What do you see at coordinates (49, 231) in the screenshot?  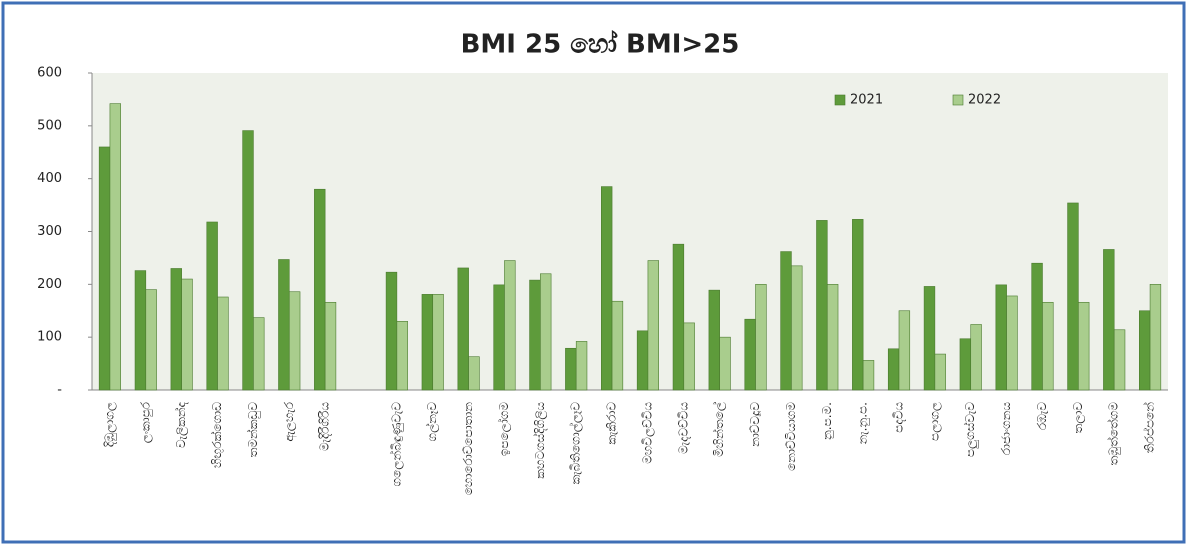 I see `y-tick-label: 300` at bounding box center [49, 231].